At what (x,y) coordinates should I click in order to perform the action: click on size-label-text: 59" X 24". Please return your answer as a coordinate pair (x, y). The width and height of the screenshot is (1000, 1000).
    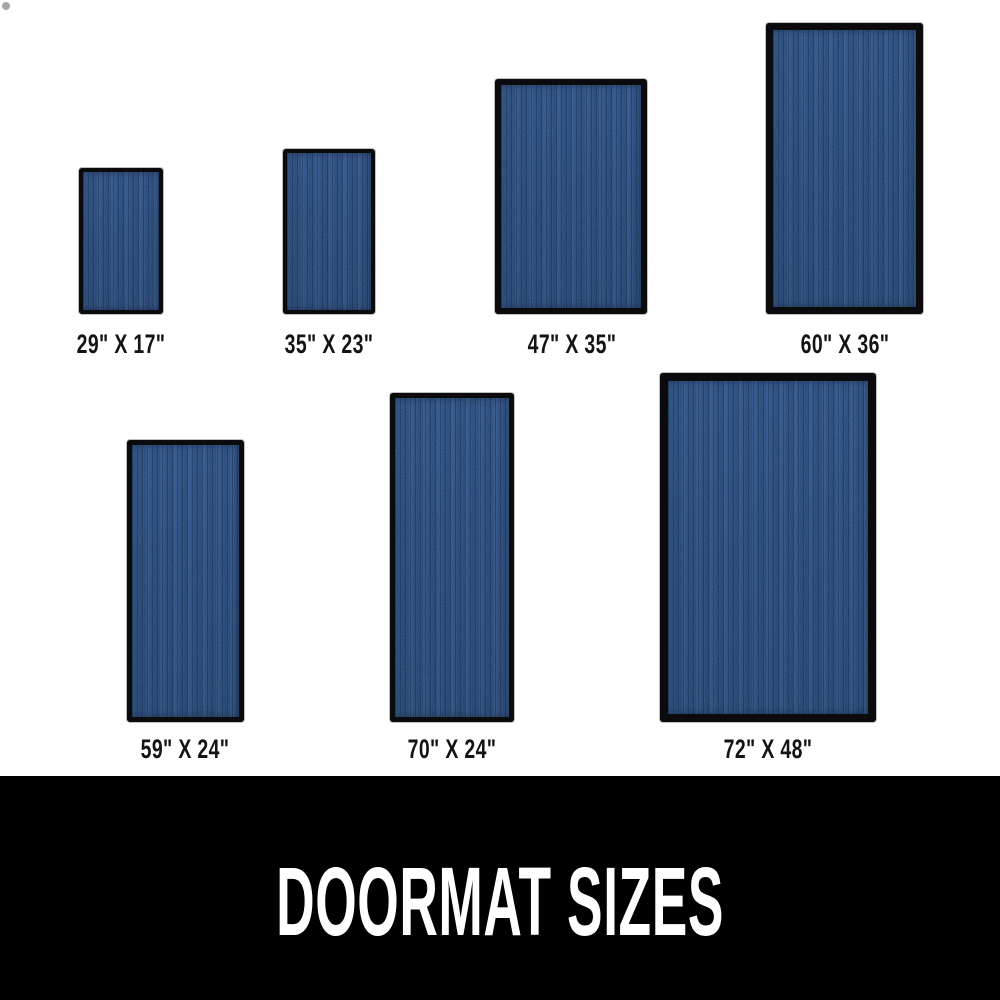
    Looking at the image, I should click on (185, 749).